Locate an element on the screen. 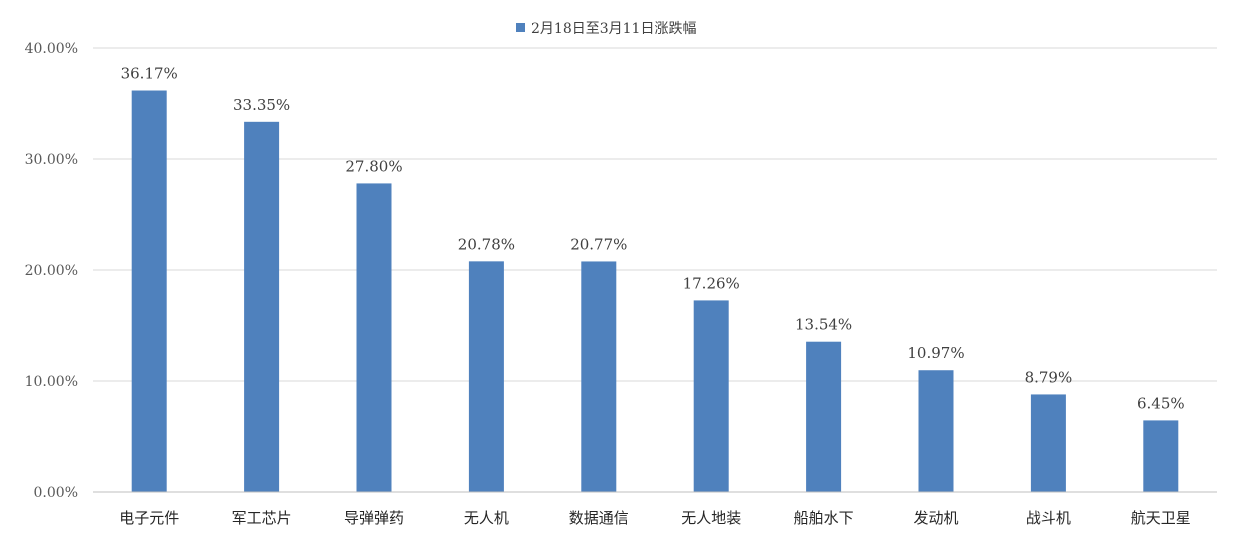 This screenshot has height=539, width=1243. data-label: 17.26% is located at coordinates (711, 283).